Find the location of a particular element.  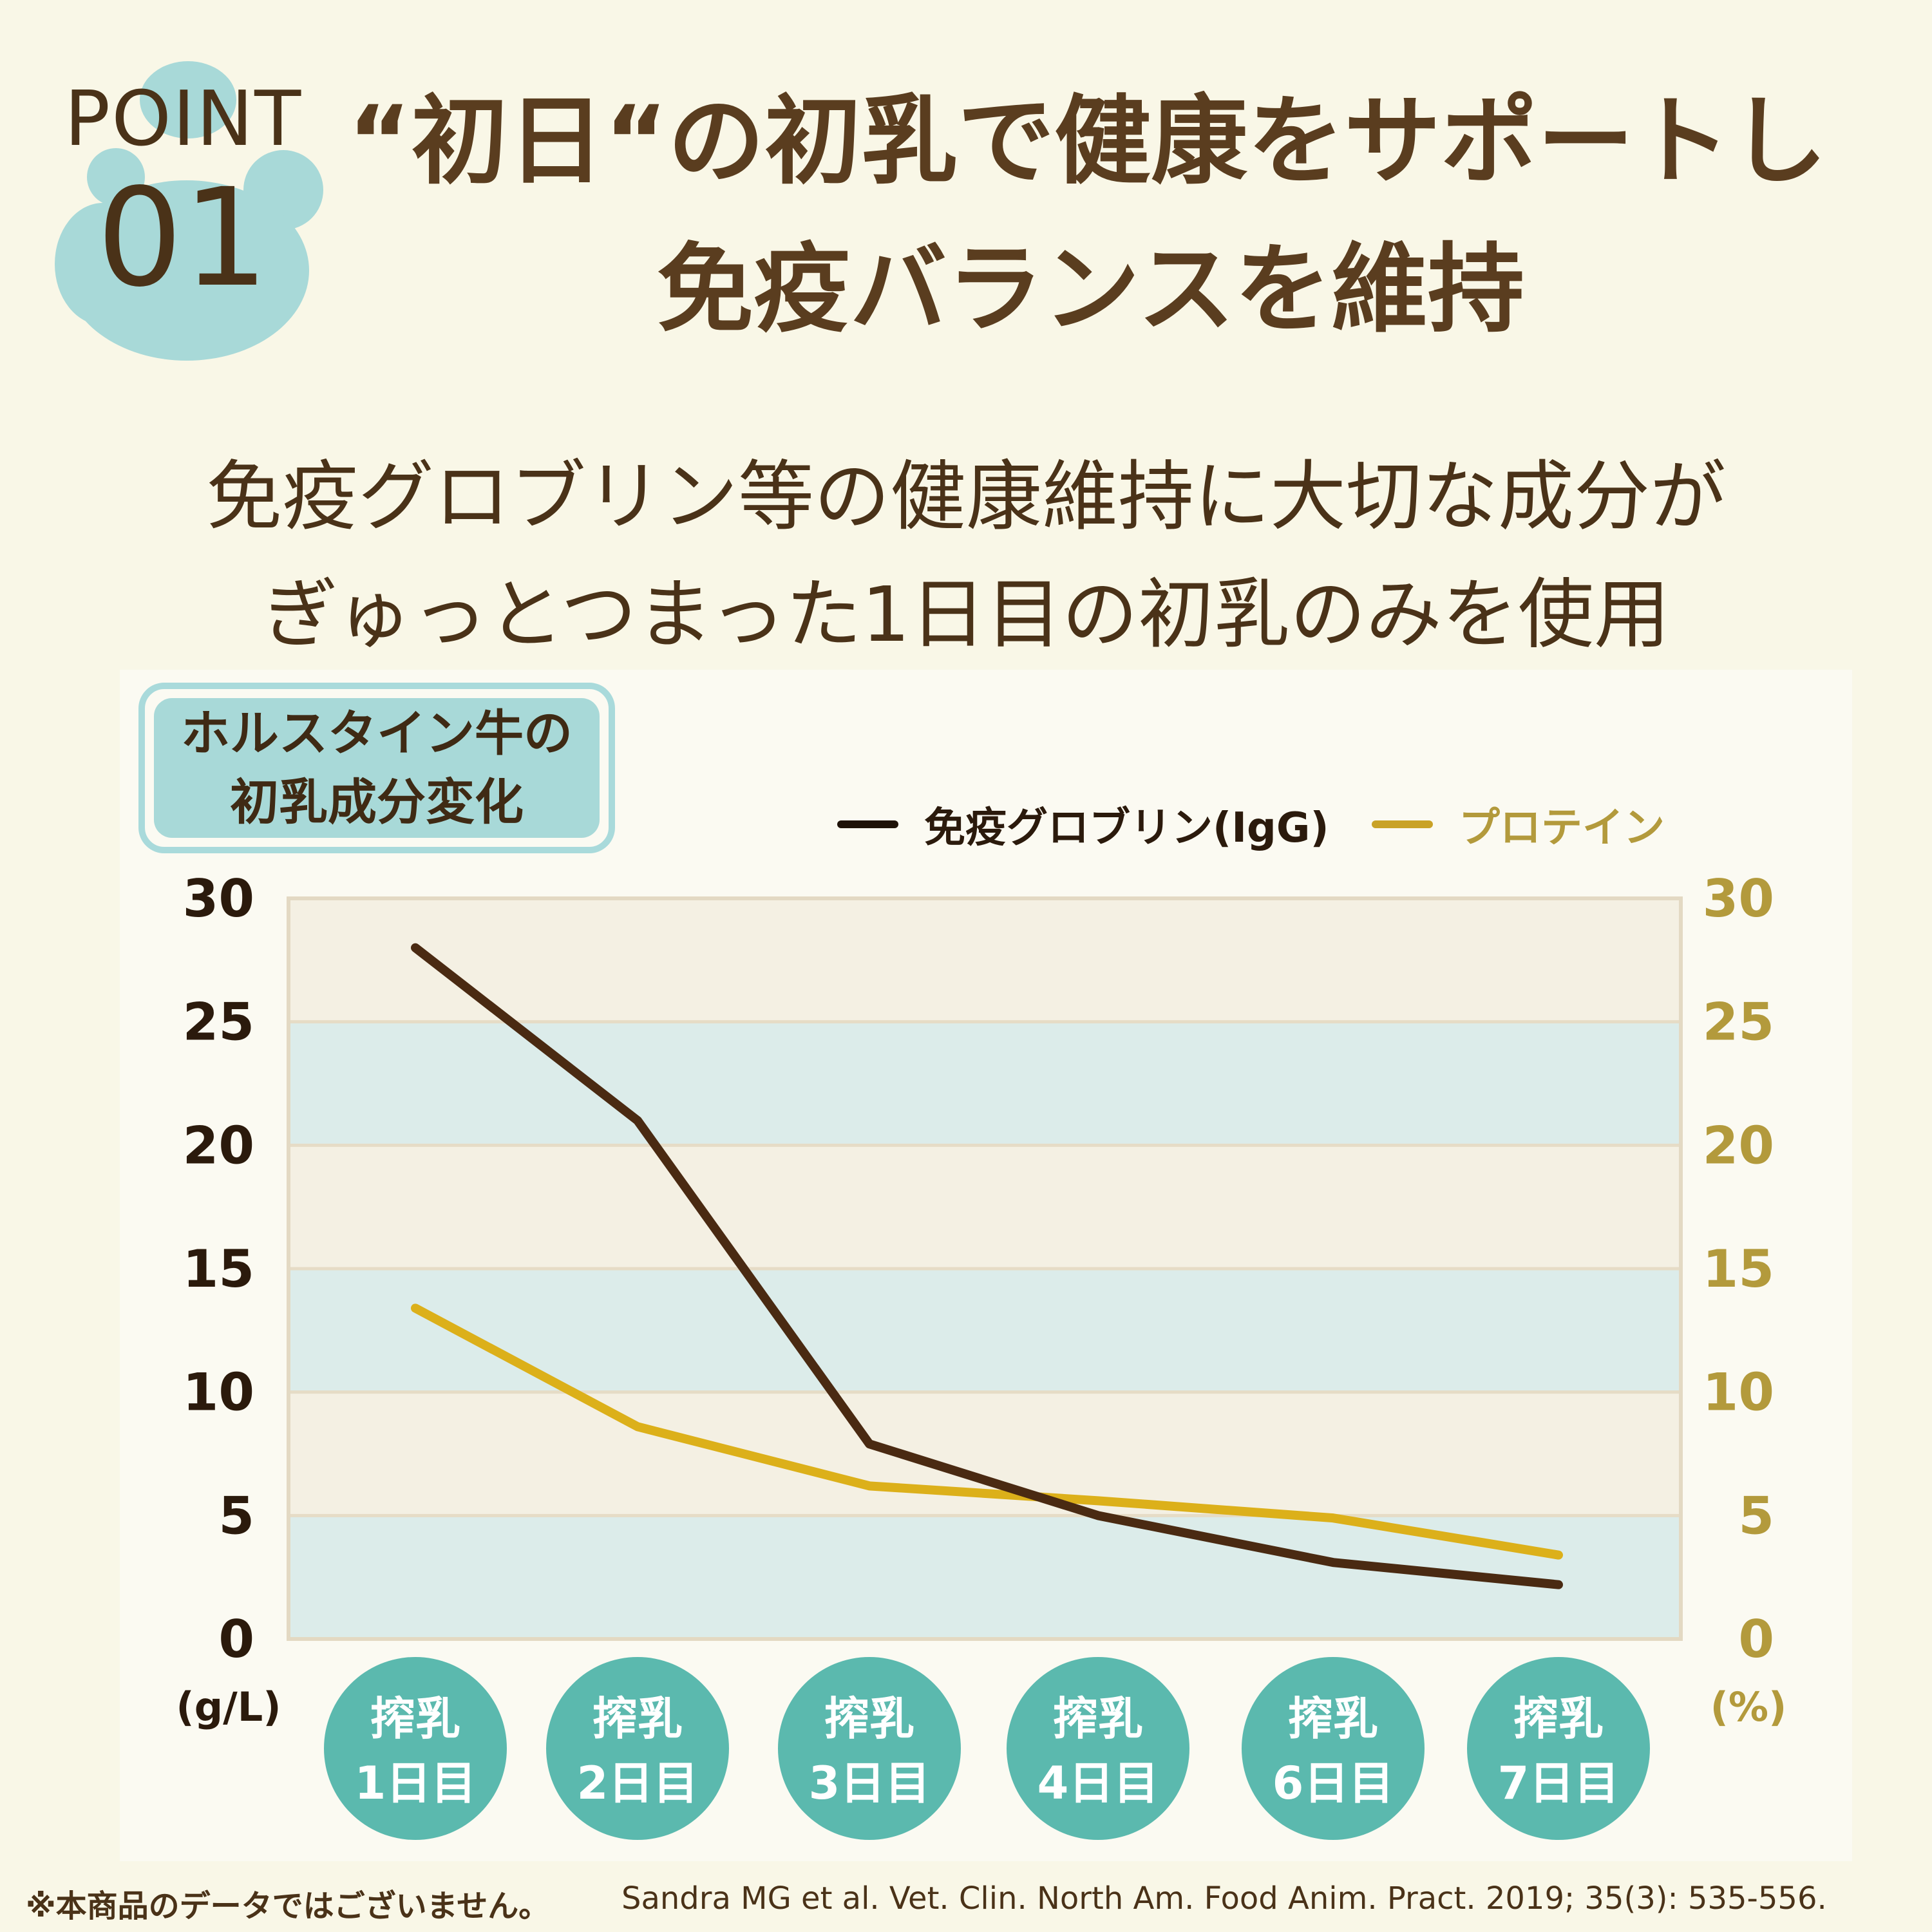

point-label: POINT is located at coordinates (183, 119).